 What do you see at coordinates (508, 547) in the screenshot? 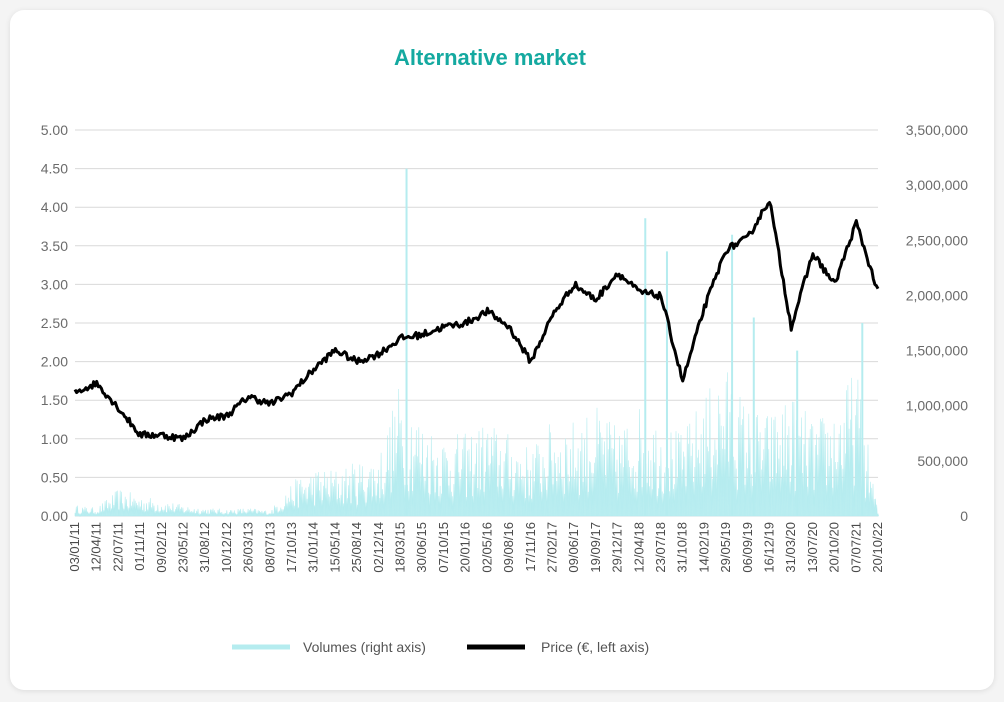
I see `x-tick-label: 09/08/16` at bounding box center [508, 547].